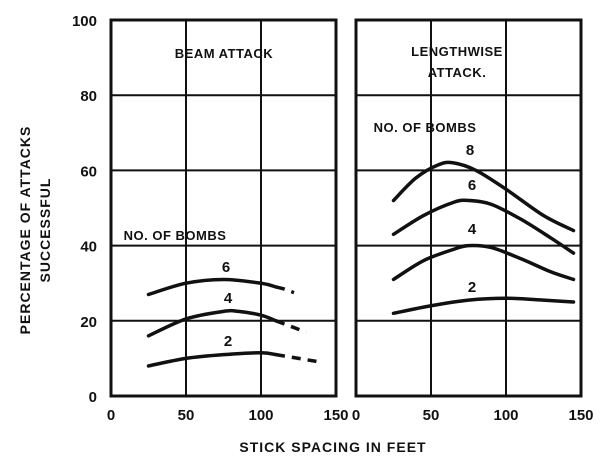 Image resolution: width=600 pixels, height=467 pixels. Describe the element at coordinates (84, 209) in the screenshot. I see `y-tick-labels: 0 20 40 60 80 100` at that location.